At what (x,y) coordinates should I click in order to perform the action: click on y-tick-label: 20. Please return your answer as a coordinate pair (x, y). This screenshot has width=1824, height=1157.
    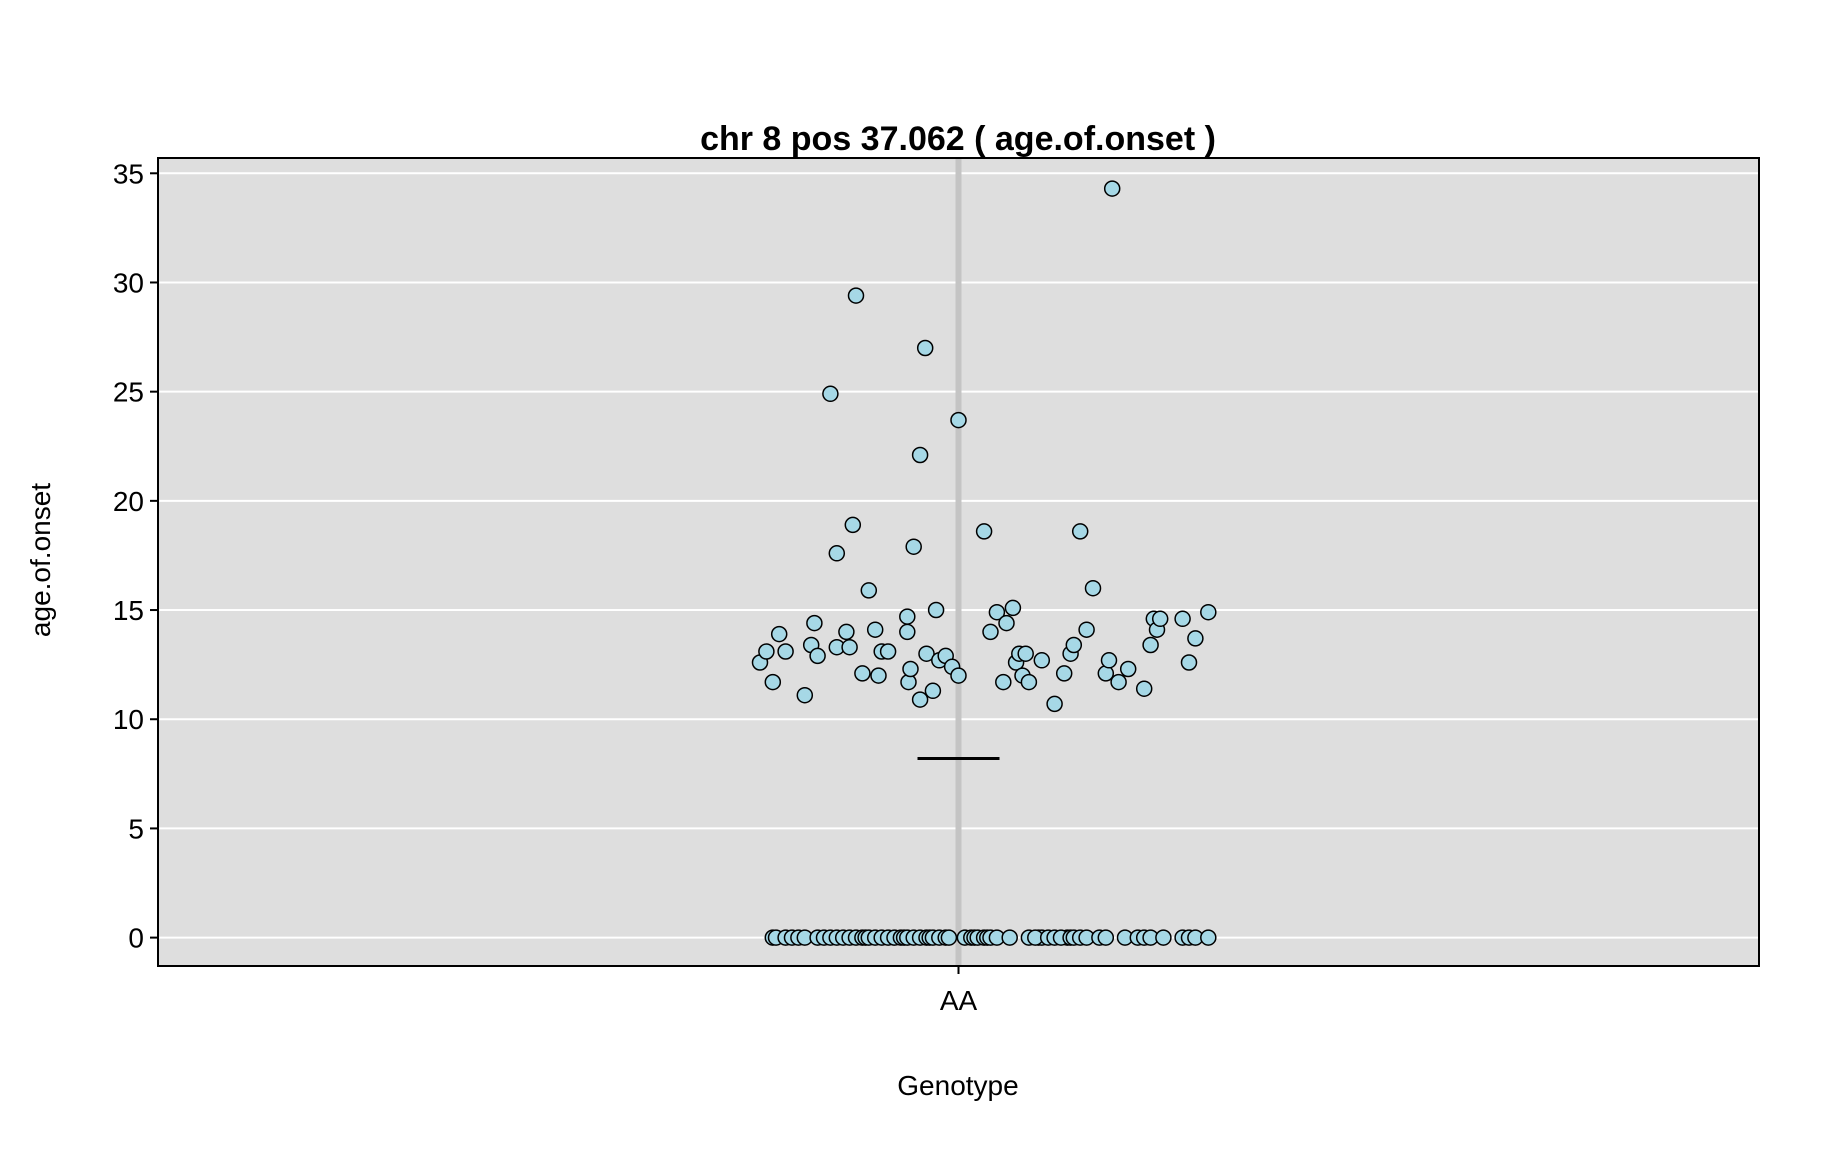
    Looking at the image, I should click on (128, 501).